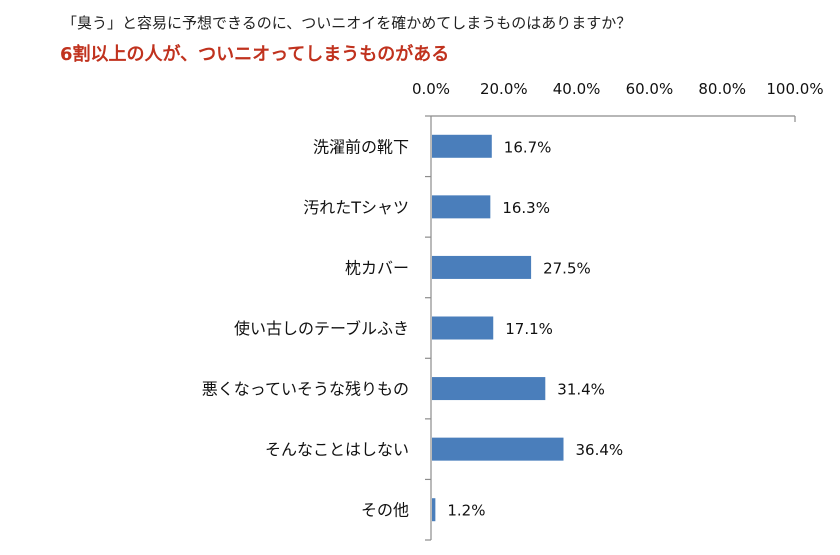  What do you see at coordinates (526, 208) in the screenshot?
I see `value-label: 16.3%` at bounding box center [526, 208].